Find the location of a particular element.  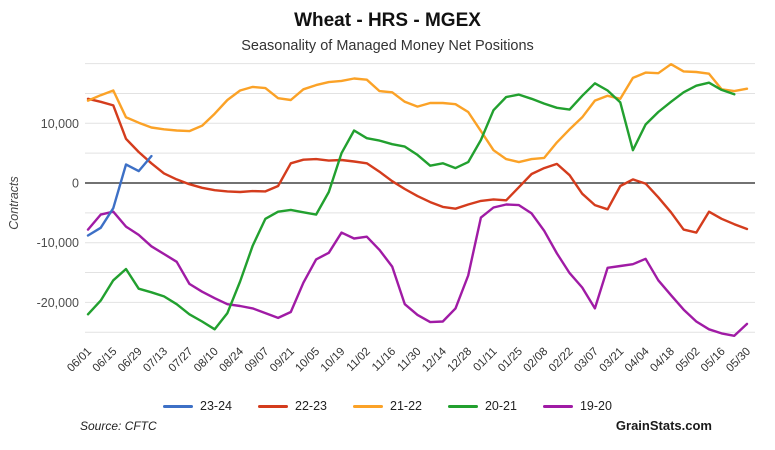

legend-item-22-23: 22-23 is located at coordinates (292, 406).